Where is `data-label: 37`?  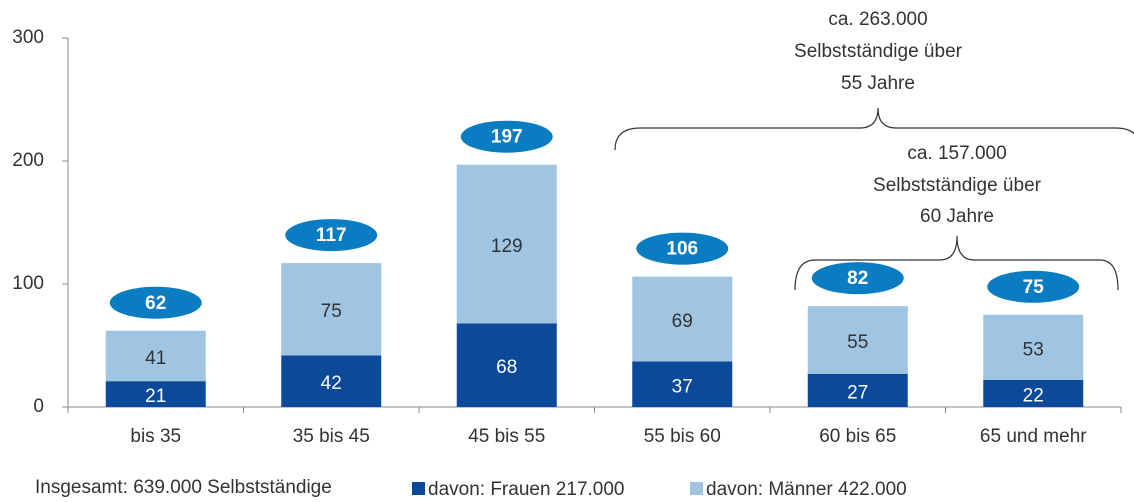 data-label: 37 is located at coordinates (682, 386).